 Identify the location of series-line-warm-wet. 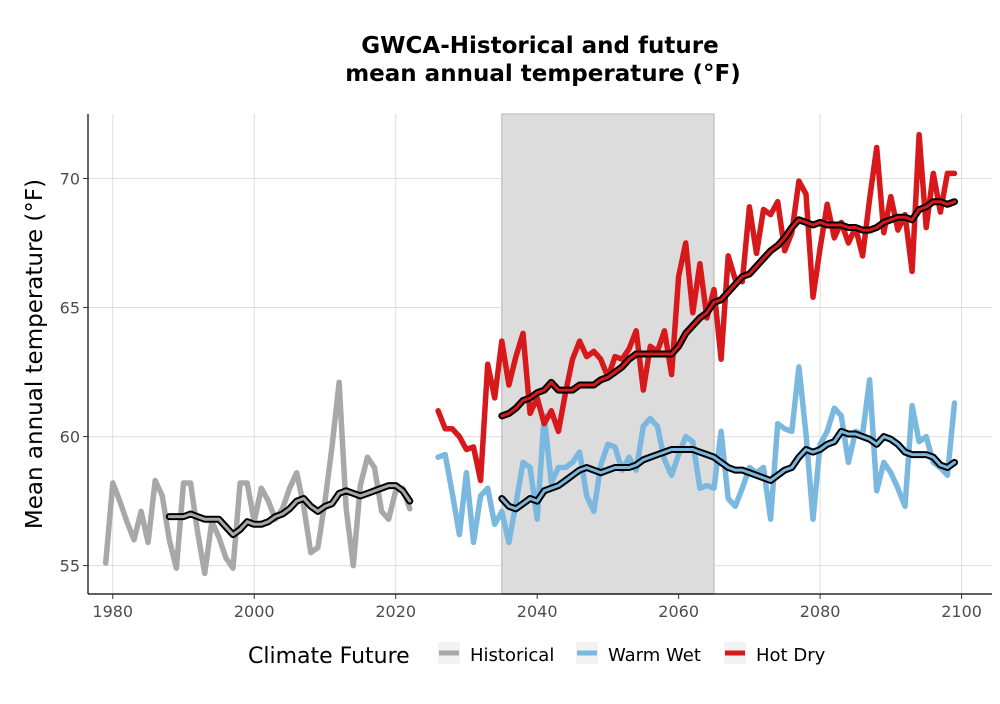
(696, 455).